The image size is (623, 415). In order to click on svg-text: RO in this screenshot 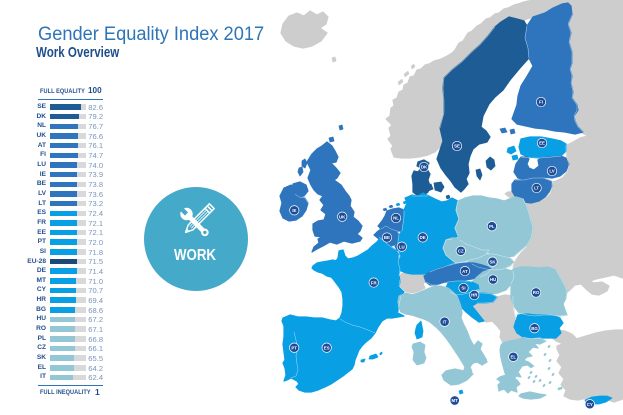, I will do `click(536, 292)`.